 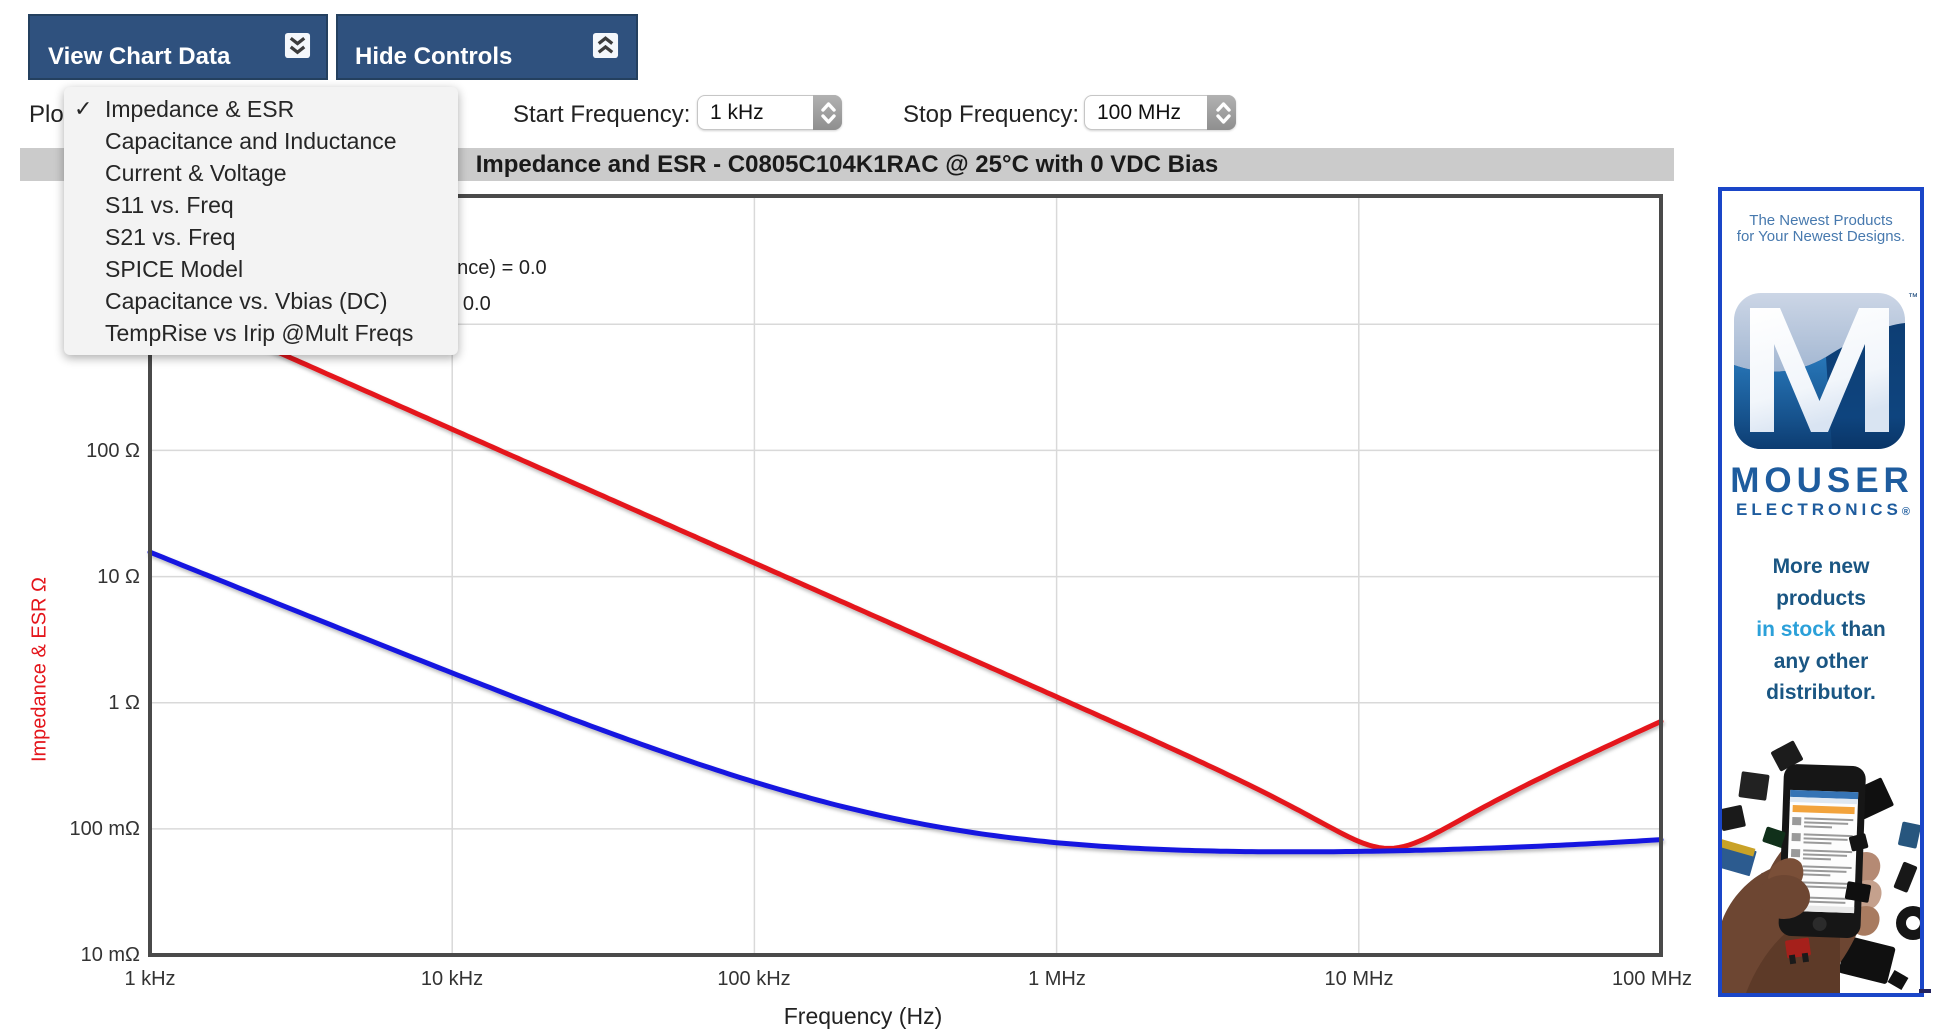 I want to click on svg-text: ™, so click(x=1913, y=297).